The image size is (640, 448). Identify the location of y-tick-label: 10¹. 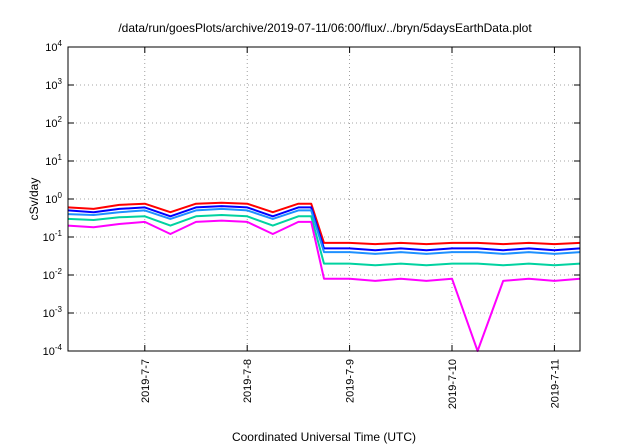
(53, 160).